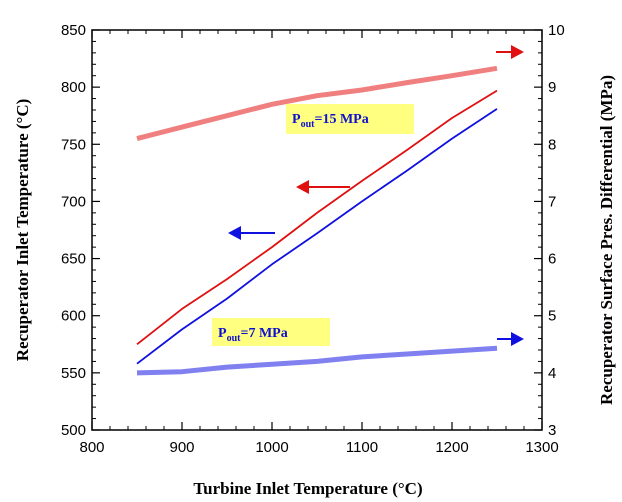 This screenshot has width=622, height=502. I want to click on y-axis-title-left: Recuperator Inlet Temperature (°C), so click(22, 230).